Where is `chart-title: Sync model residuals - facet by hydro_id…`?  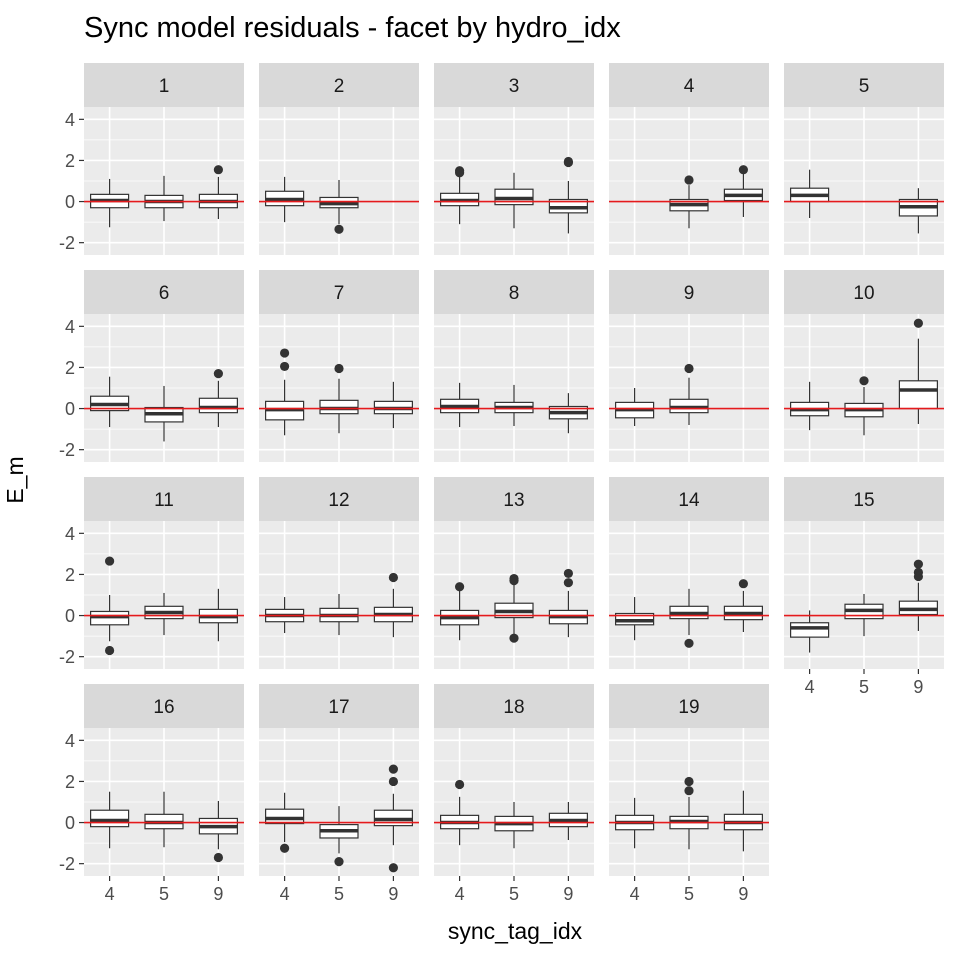
chart-title: Sync model residuals - facet by hydro_id… is located at coordinates (352, 28).